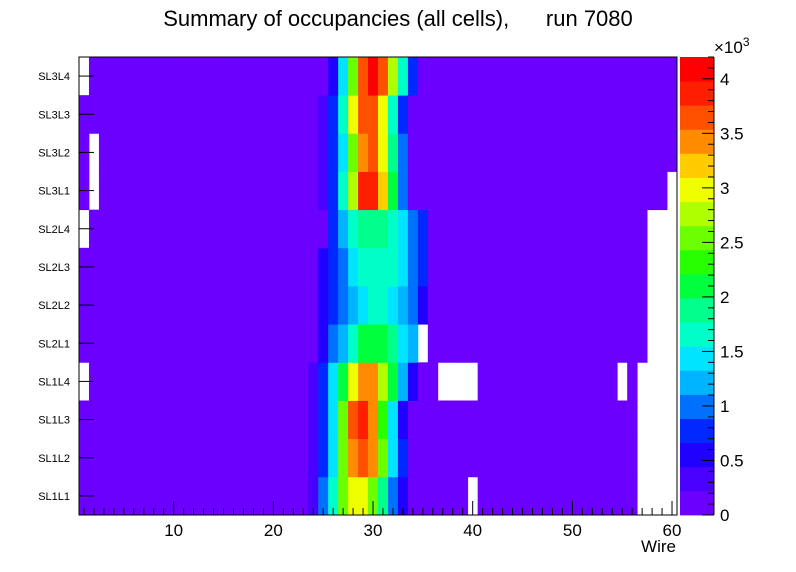  Describe the element at coordinates (658, 546) in the screenshot. I see `x-axis-title: Wire` at that location.